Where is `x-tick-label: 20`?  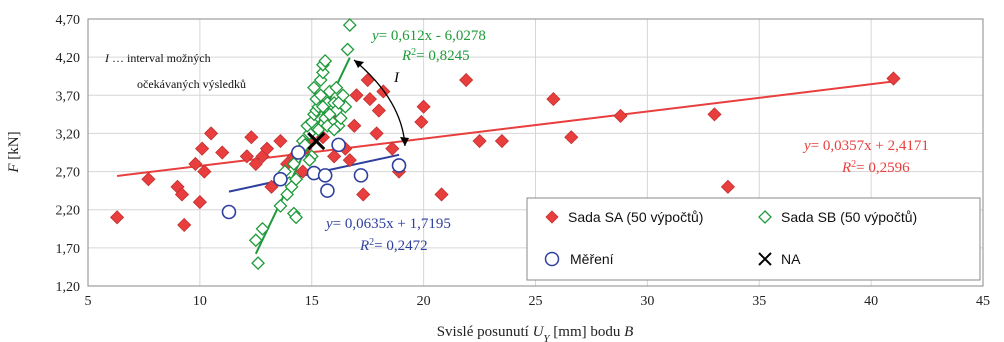 x-tick-label: 20 is located at coordinates (424, 301).